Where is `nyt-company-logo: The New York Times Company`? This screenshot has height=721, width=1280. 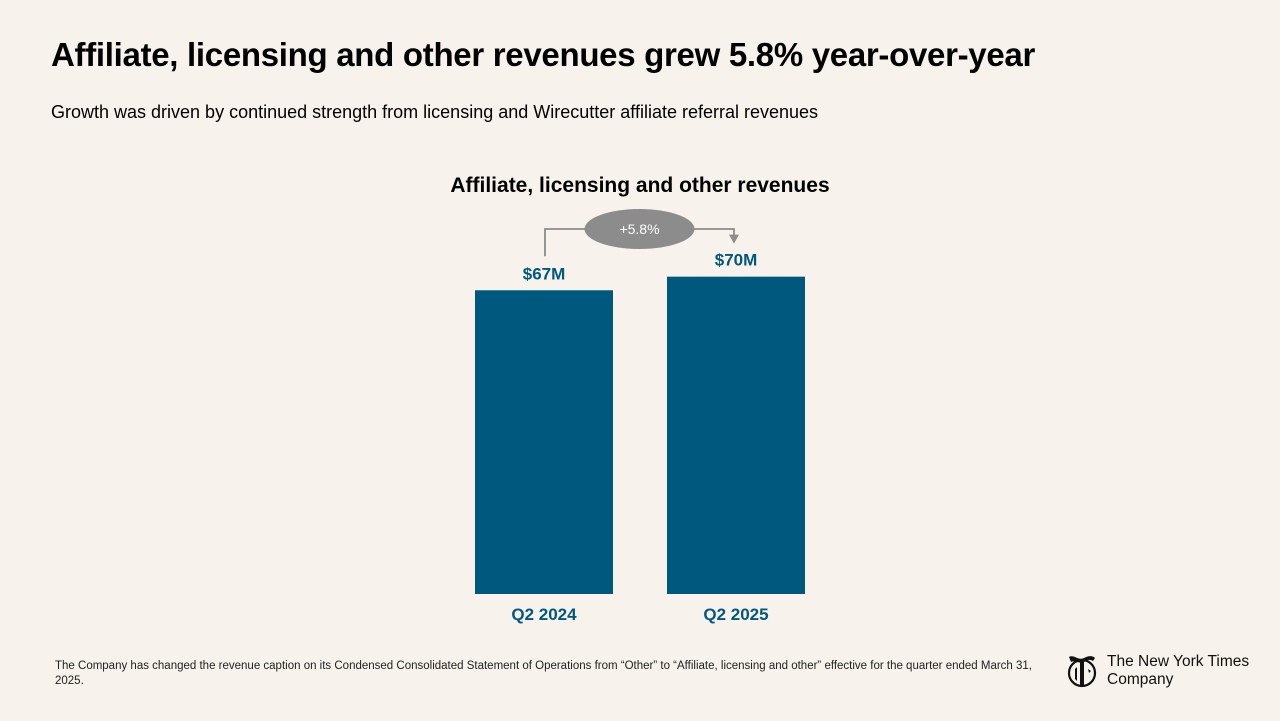
nyt-company-logo: The New York Times Company is located at coordinates (1157, 671).